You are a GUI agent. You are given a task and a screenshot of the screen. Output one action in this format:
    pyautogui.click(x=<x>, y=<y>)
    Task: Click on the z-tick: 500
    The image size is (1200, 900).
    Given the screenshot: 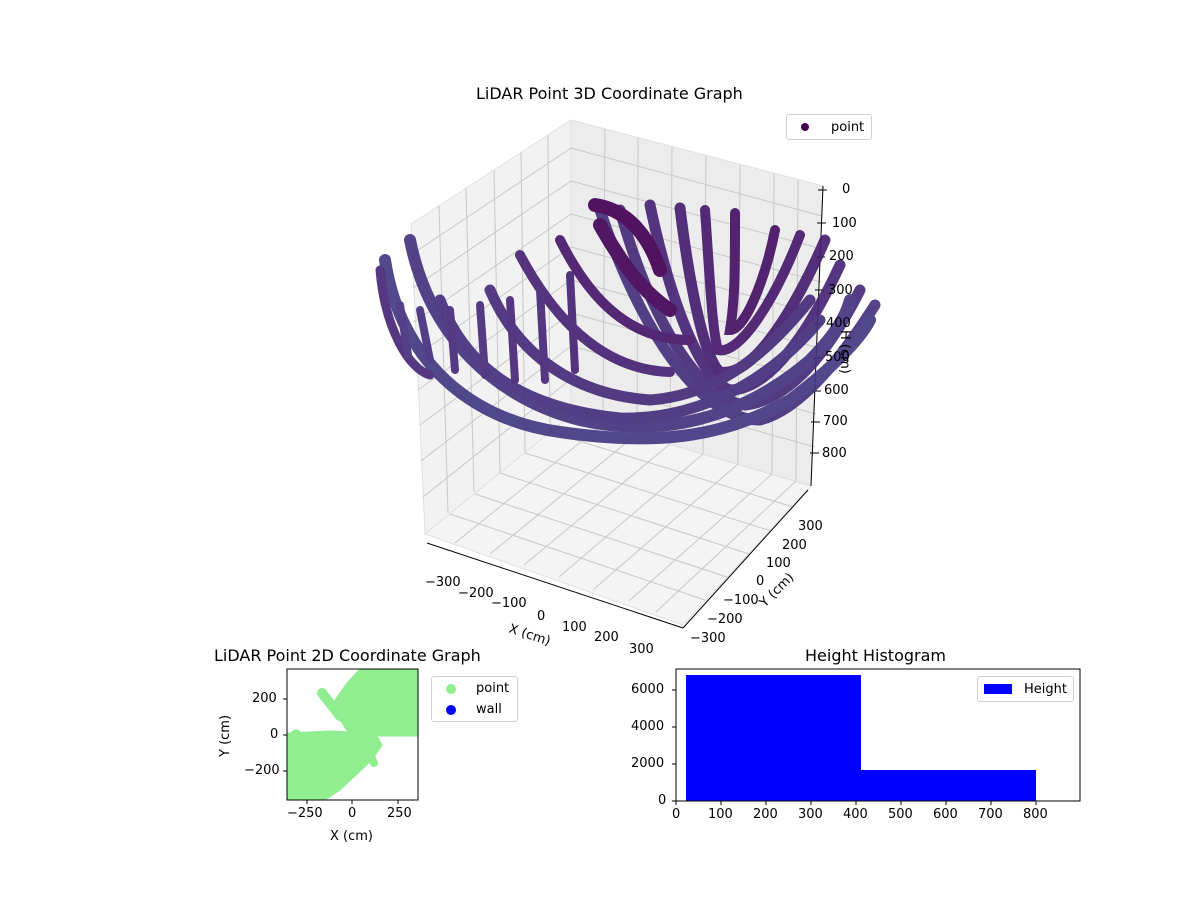 What is the action you would take?
    pyautogui.click(x=837, y=357)
    